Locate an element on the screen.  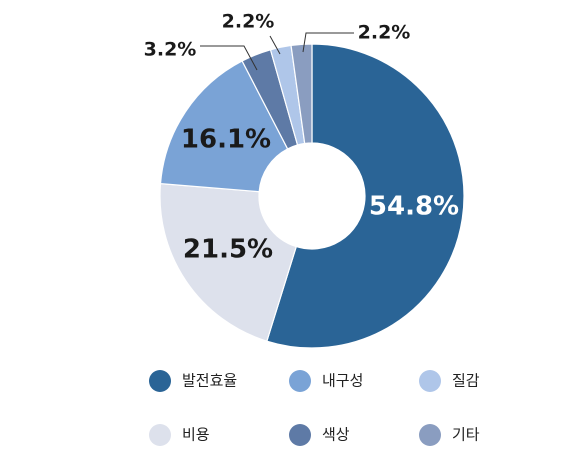
data-label: 3.2% is located at coordinates (170, 50).